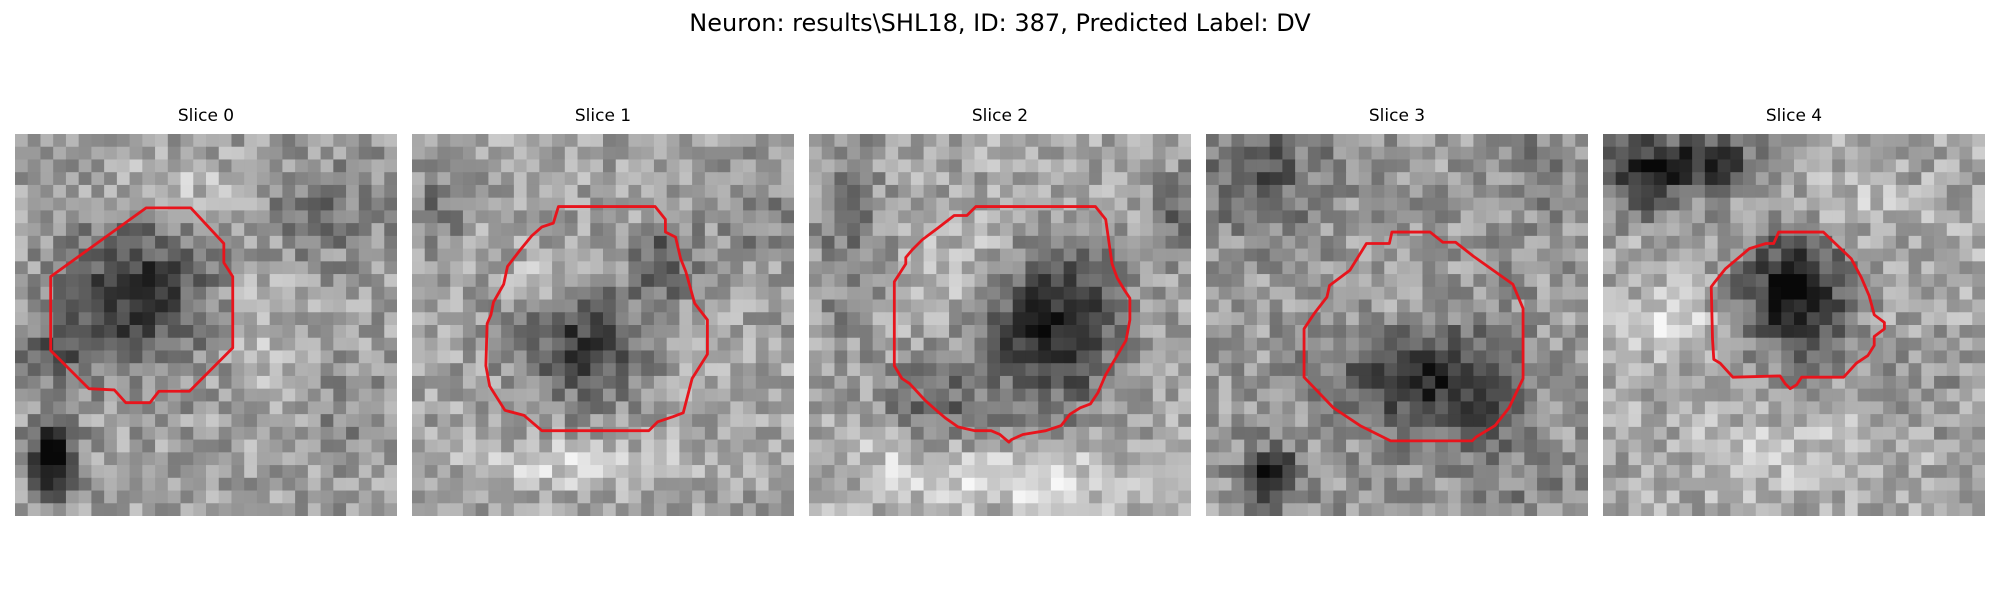  Describe the element at coordinates (206, 116) in the screenshot. I see `slice-title: Slice 0` at that location.